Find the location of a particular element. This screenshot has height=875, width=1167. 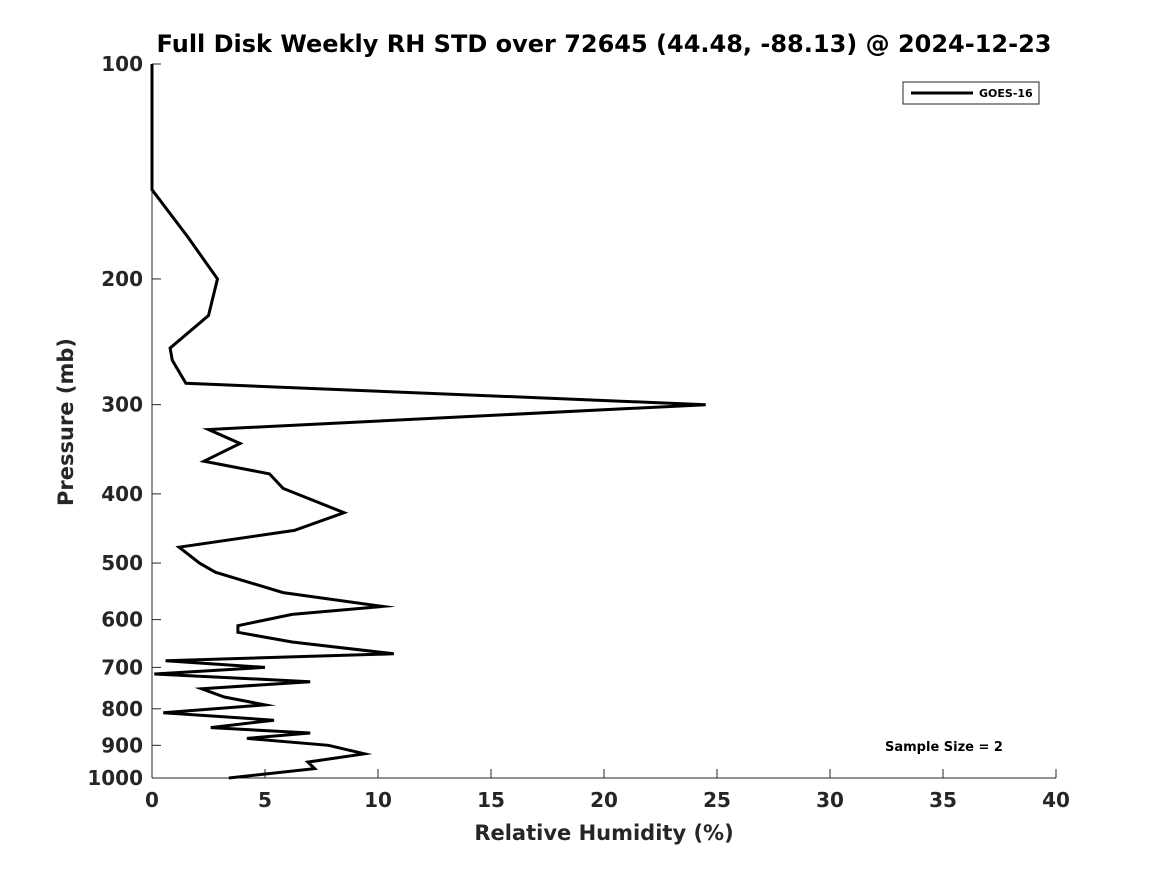

y-tick-label: 100 is located at coordinates (122, 64).